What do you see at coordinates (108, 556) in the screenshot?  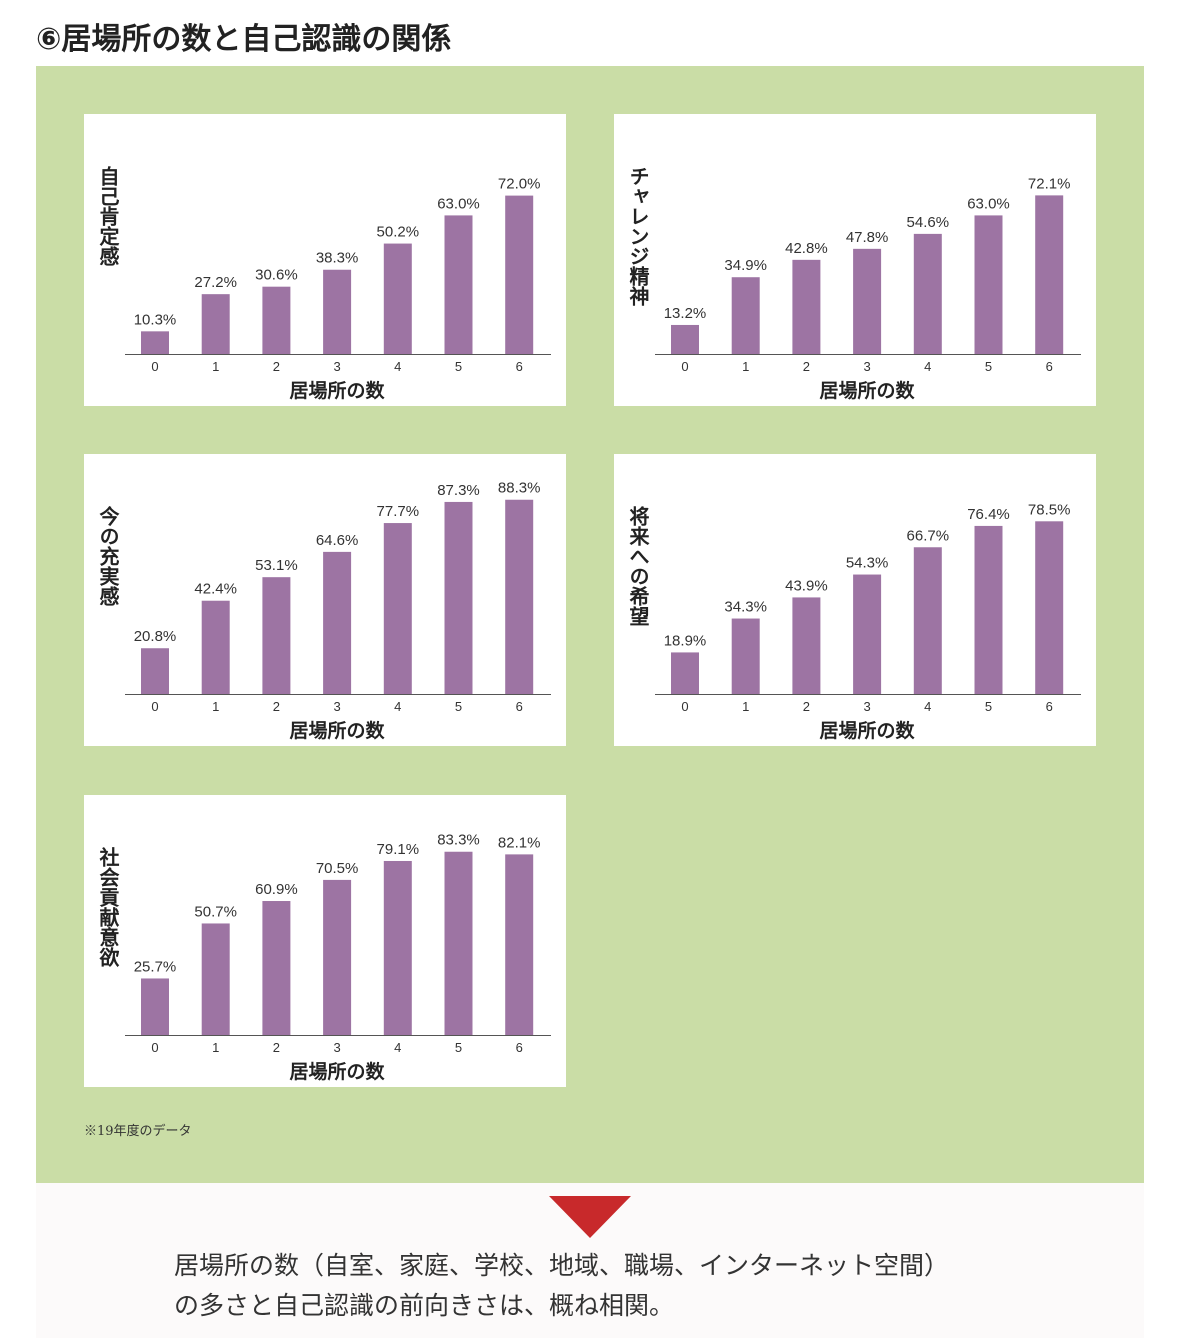 I see `chart-y-label: 今の充実感` at bounding box center [108, 556].